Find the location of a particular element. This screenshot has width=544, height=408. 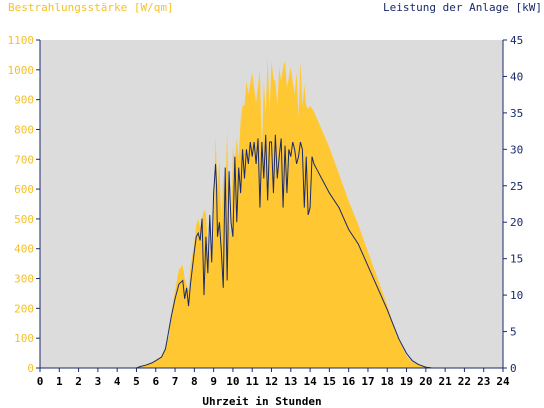

y-right-tick-label: 10 is located at coordinates (516, 295).